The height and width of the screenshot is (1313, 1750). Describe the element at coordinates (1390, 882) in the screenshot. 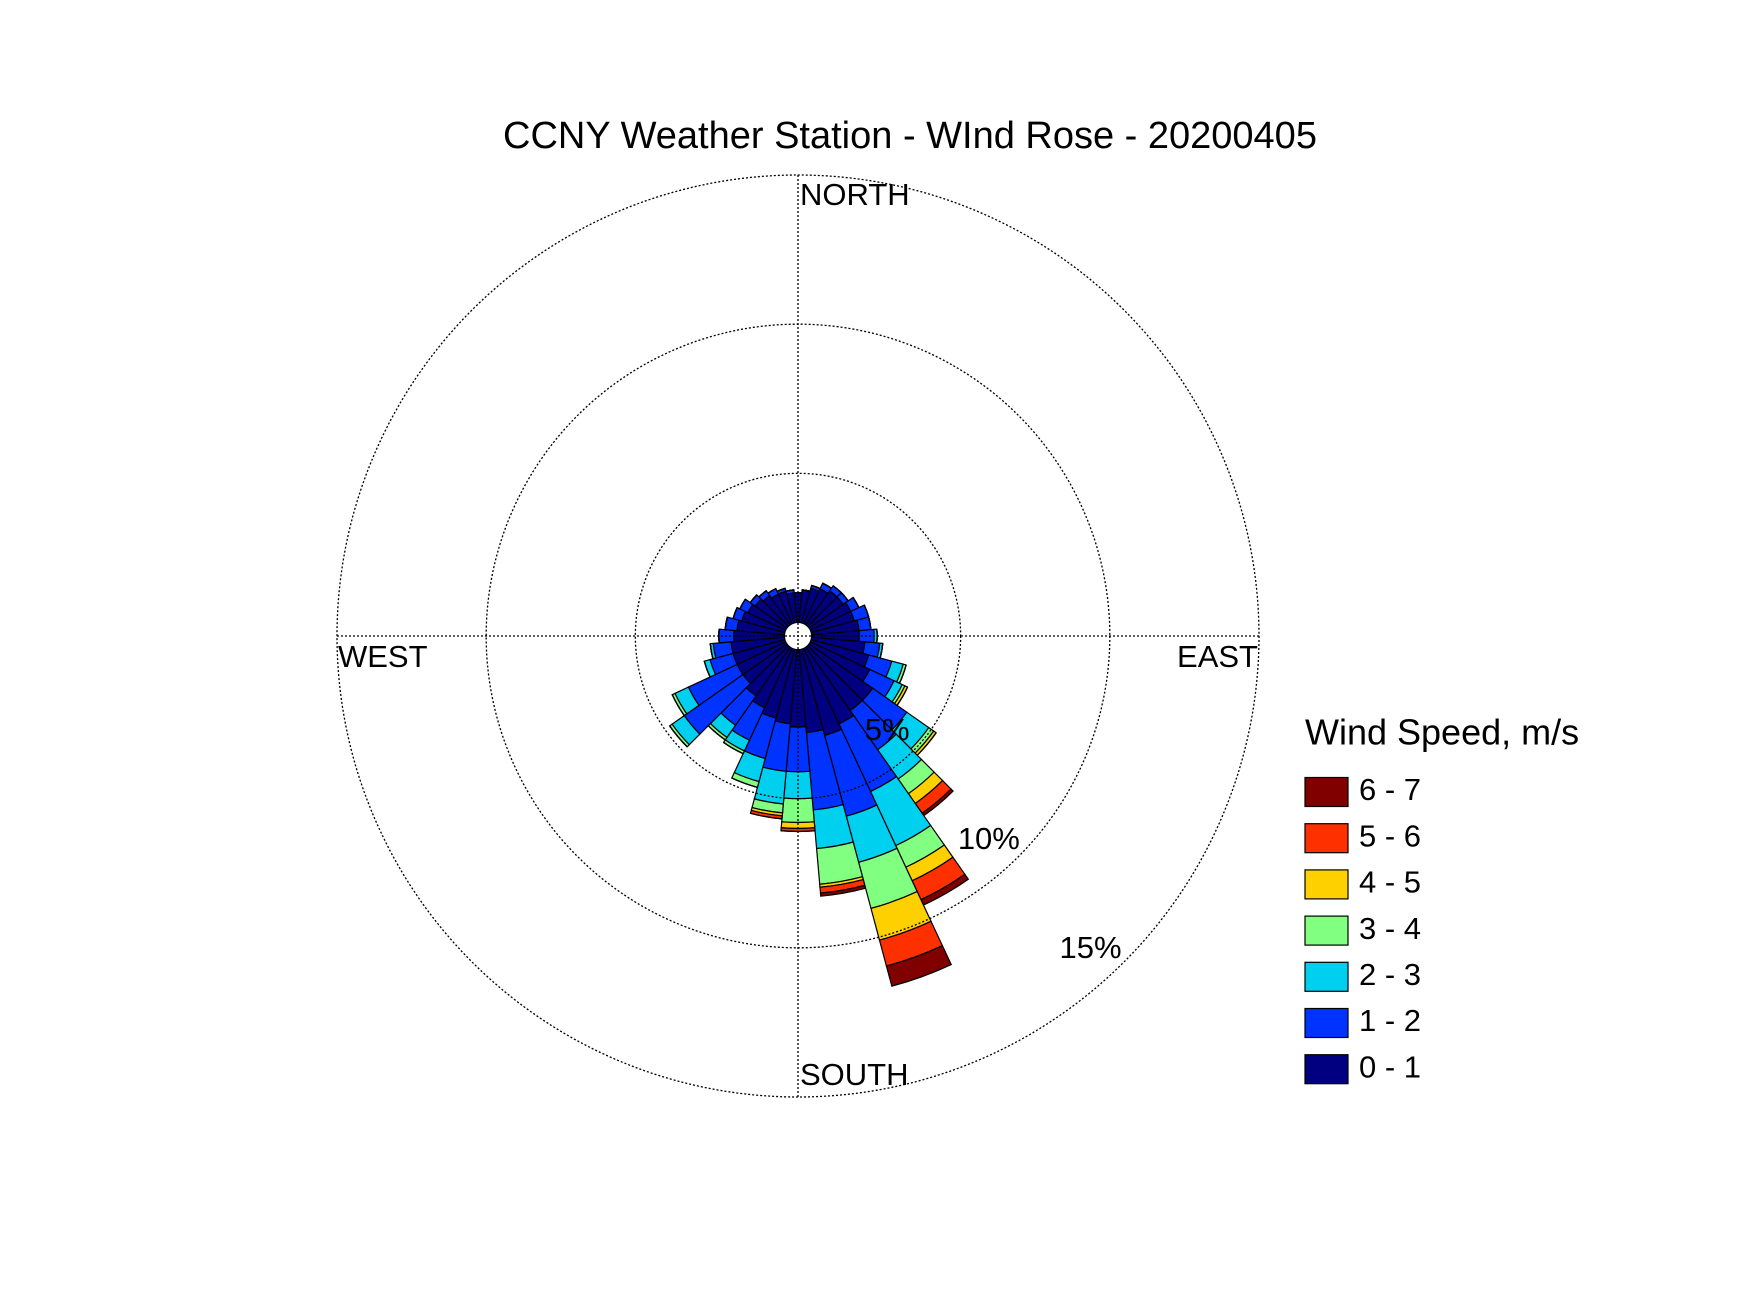

I see `legend-label: 4 - 5` at that location.